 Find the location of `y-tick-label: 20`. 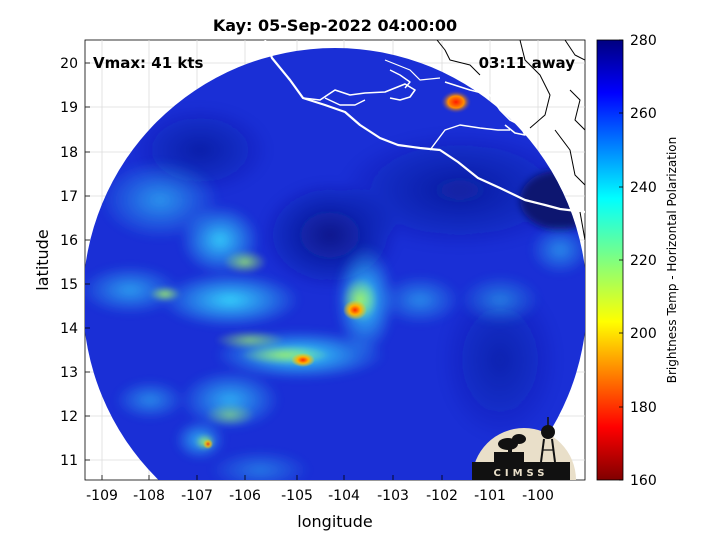

y-tick-label: 20 is located at coordinates (69, 64).